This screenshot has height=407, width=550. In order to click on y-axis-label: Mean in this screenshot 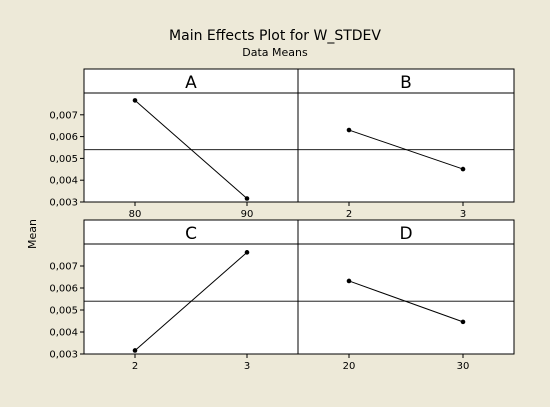, I will do `click(32, 234)`.